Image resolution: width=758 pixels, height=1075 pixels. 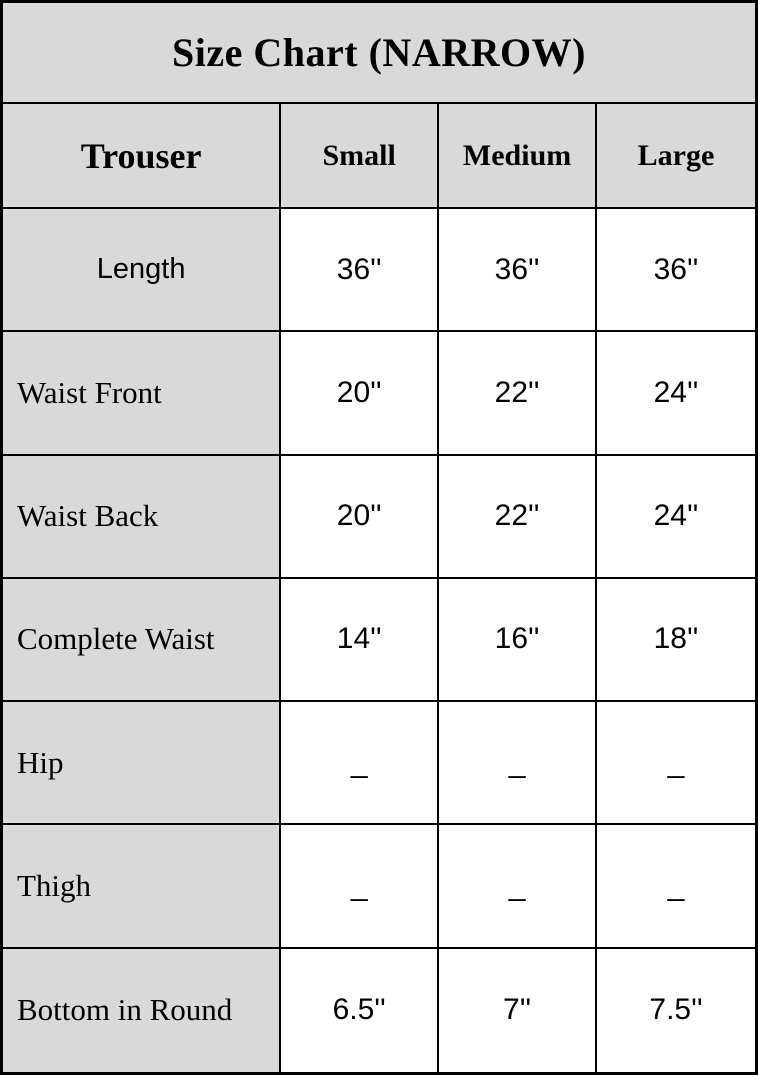 What do you see at coordinates (518, 156) in the screenshot?
I see `column-header-medium: Medium` at bounding box center [518, 156].